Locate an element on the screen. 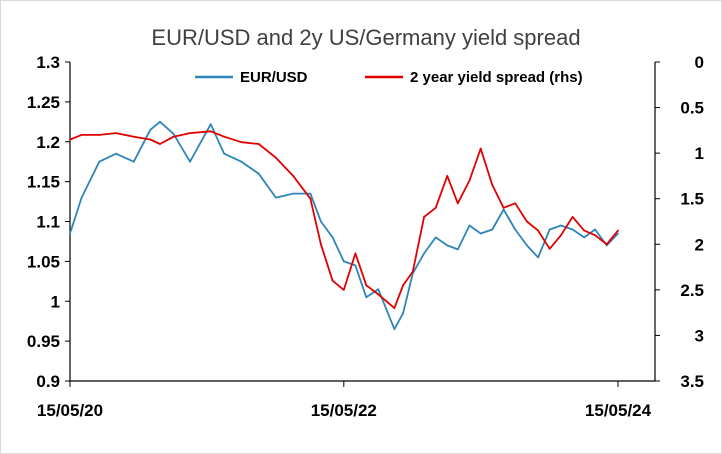 The image size is (722, 454). y2-tick-label: 1 is located at coordinates (699, 153).